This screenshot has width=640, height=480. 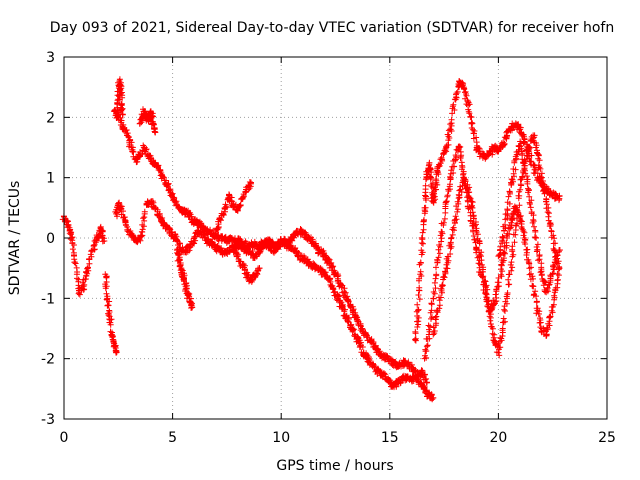 I want to click on x-tick-label: 25, so click(x=607, y=438).